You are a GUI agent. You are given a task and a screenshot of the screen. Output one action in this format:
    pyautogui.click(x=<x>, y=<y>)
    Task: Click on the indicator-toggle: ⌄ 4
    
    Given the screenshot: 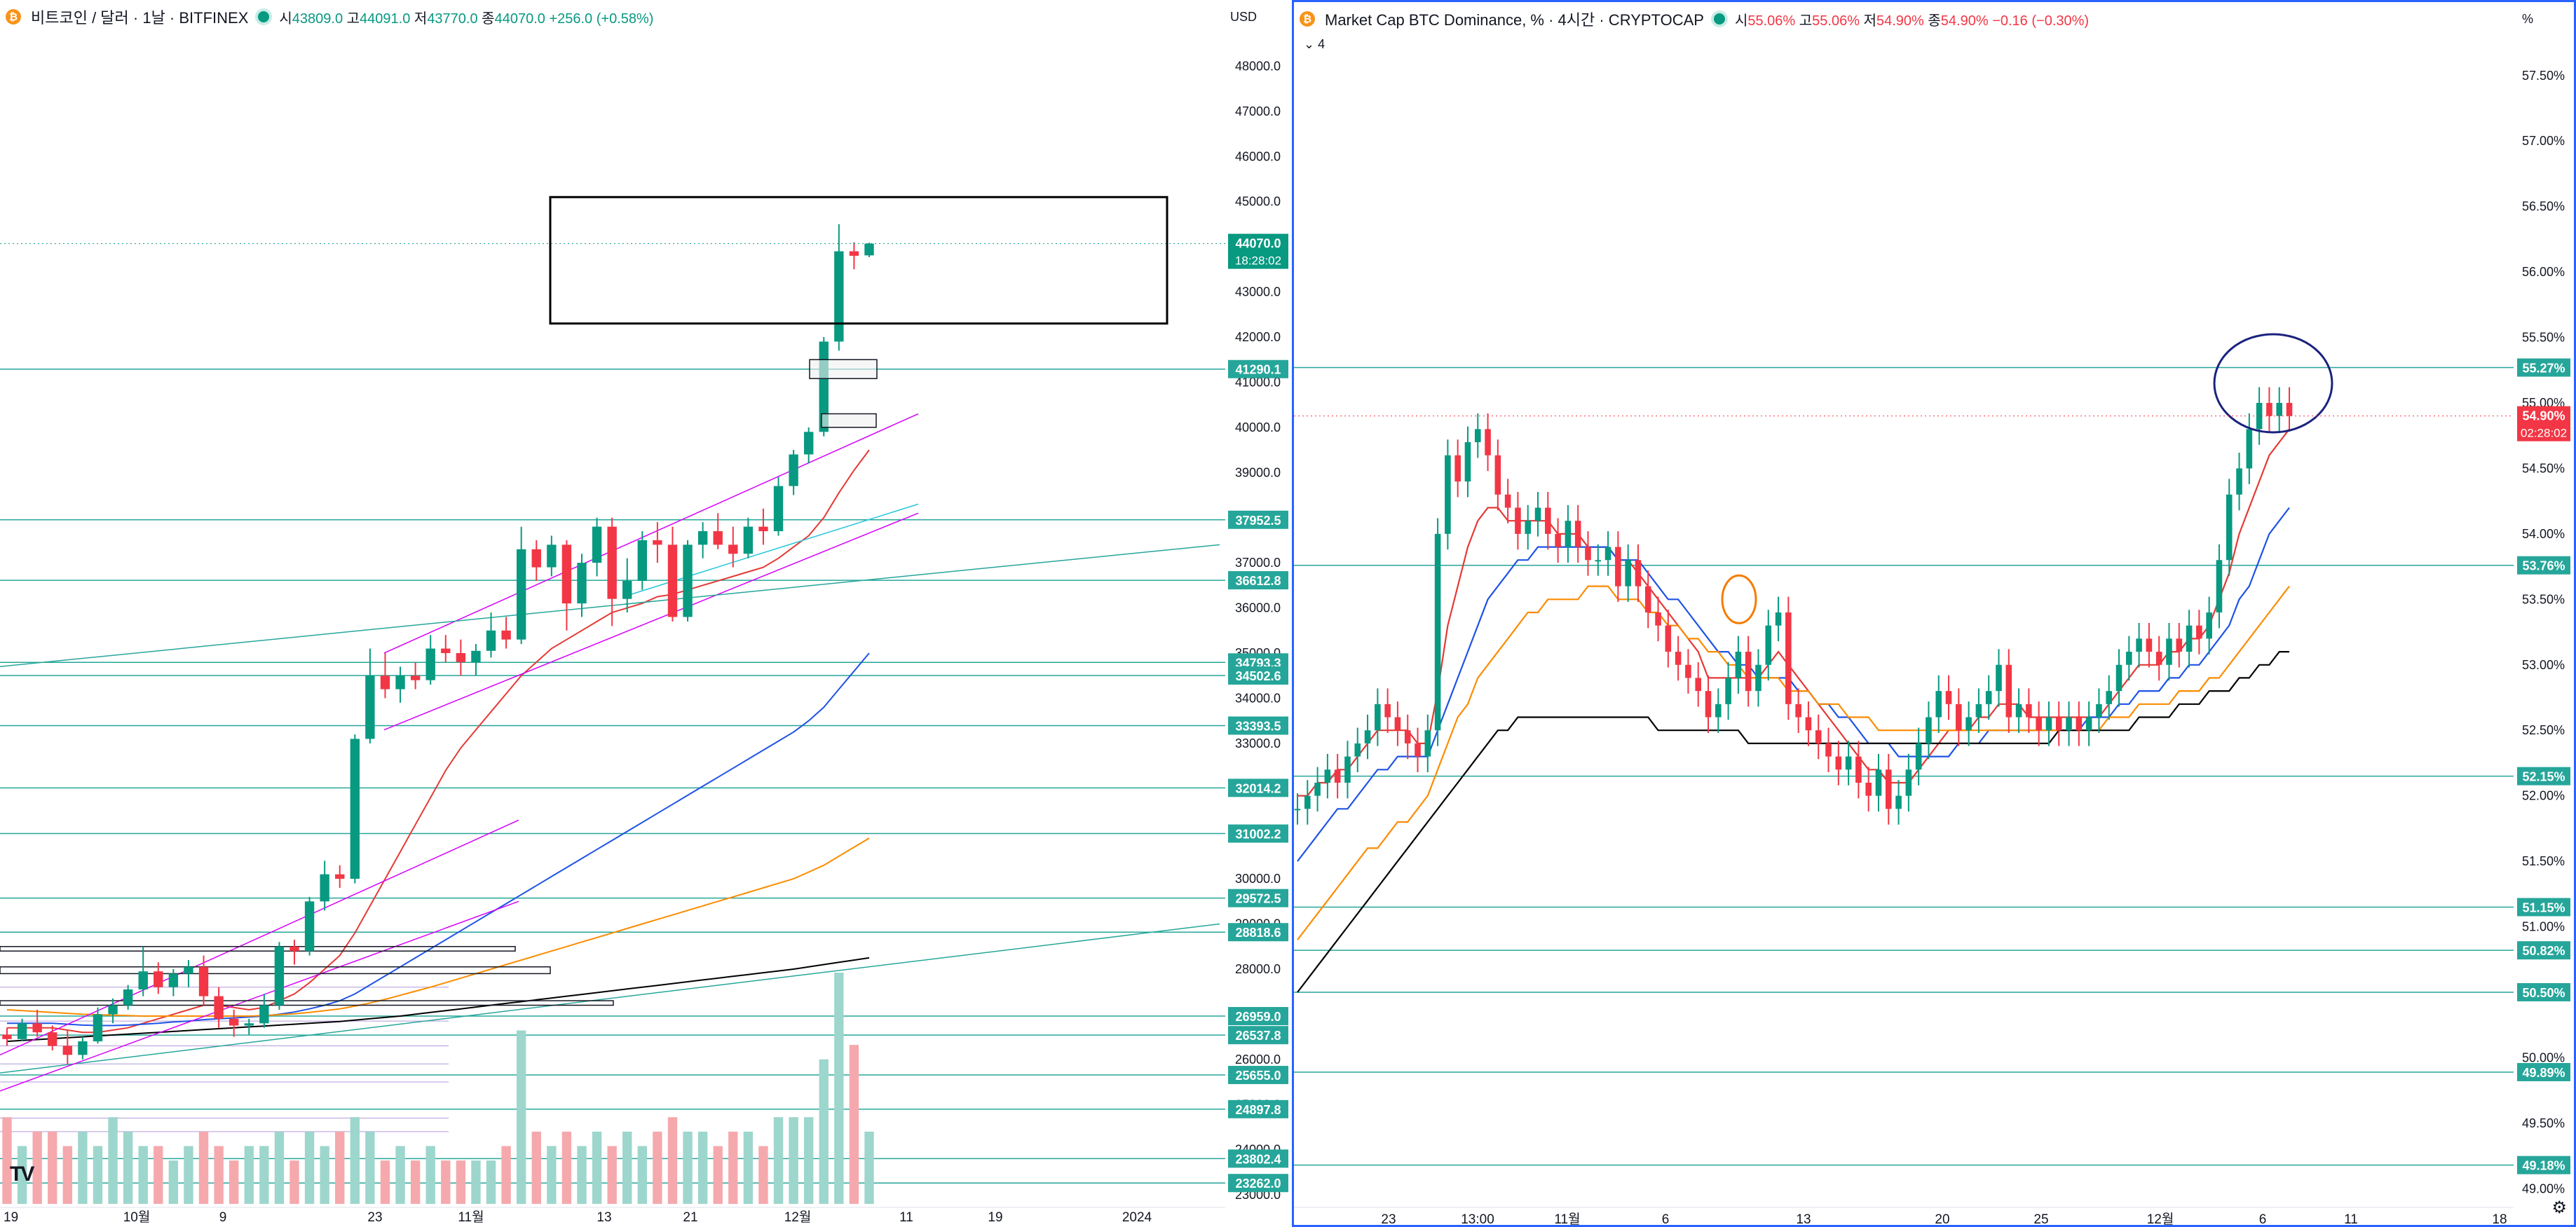 What is the action you would take?
    pyautogui.click(x=1315, y=44)
    